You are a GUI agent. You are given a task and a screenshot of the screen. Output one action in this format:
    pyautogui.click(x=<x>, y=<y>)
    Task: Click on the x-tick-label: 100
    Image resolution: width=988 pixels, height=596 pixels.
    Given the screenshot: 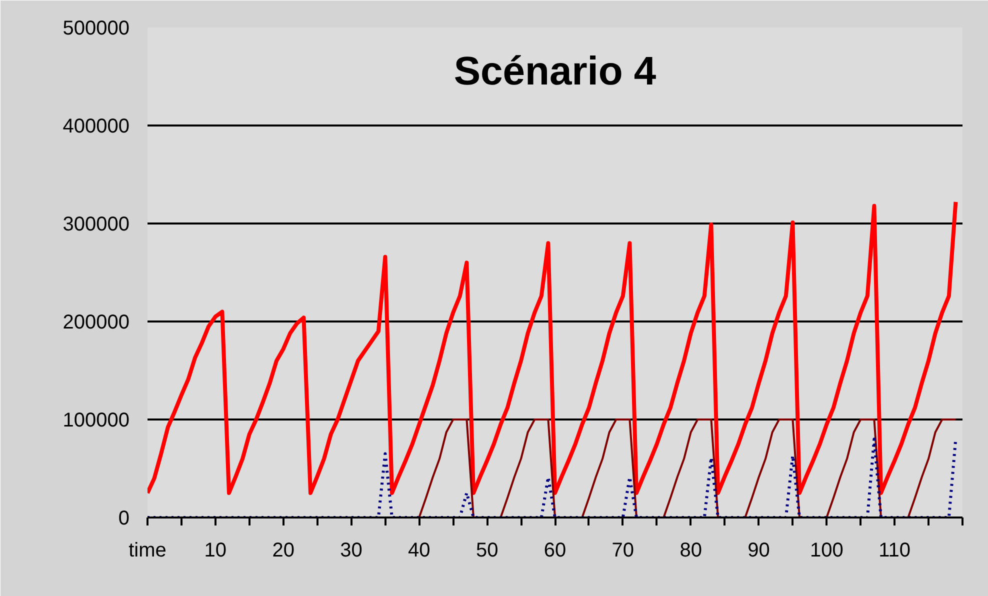 What is the action you would take?
    pyautogui.click(x=827, y=551)
    